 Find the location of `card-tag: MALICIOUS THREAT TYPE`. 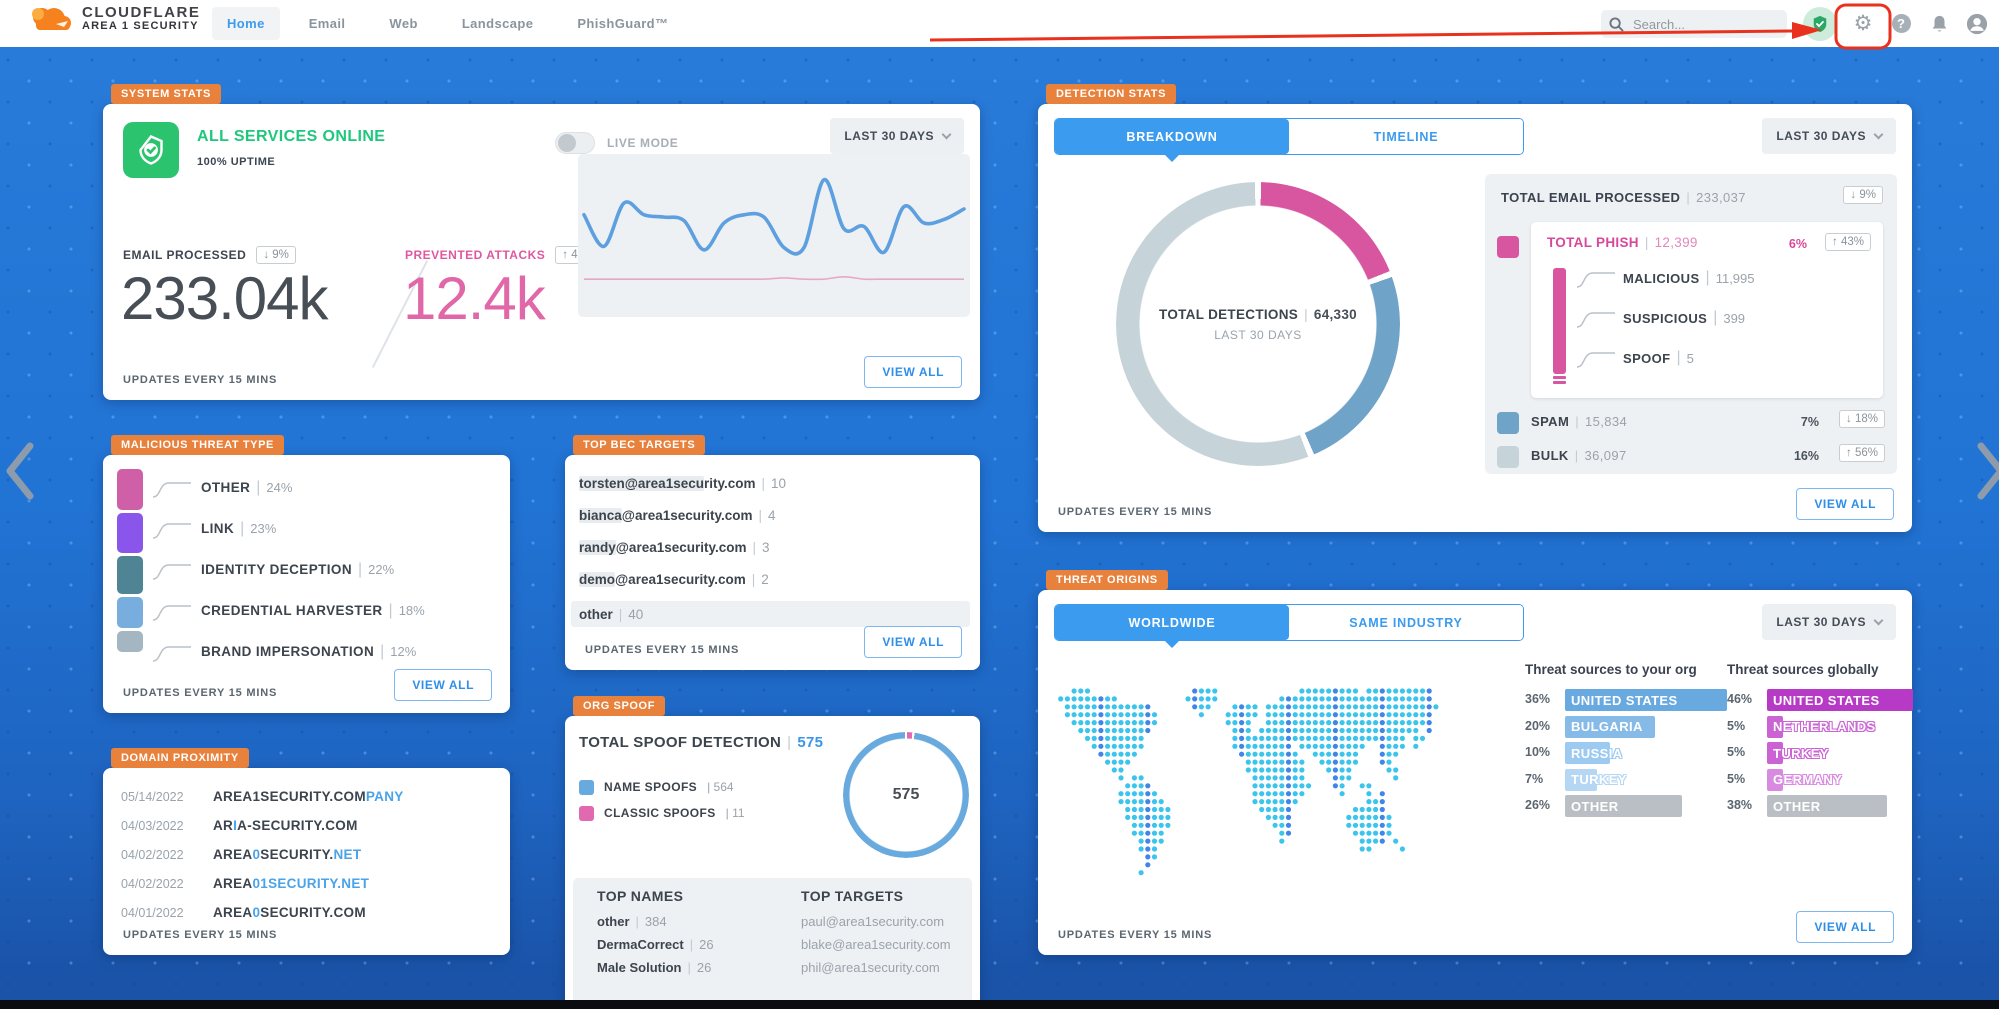

card-tag: MALICIOUS THREAT TYPE is located at coordinates (197, 445).